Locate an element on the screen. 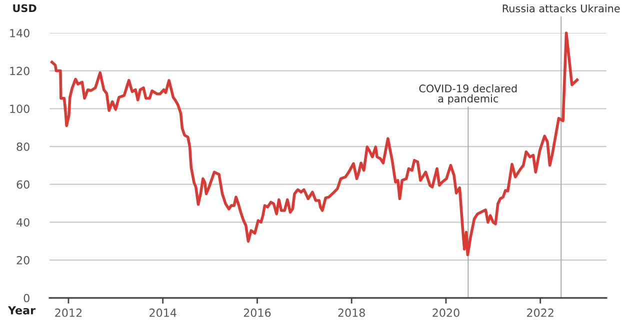 The height and width of the screenshot is (320, 640). y-tick-label: 140 is located at coordinates (20, 33).